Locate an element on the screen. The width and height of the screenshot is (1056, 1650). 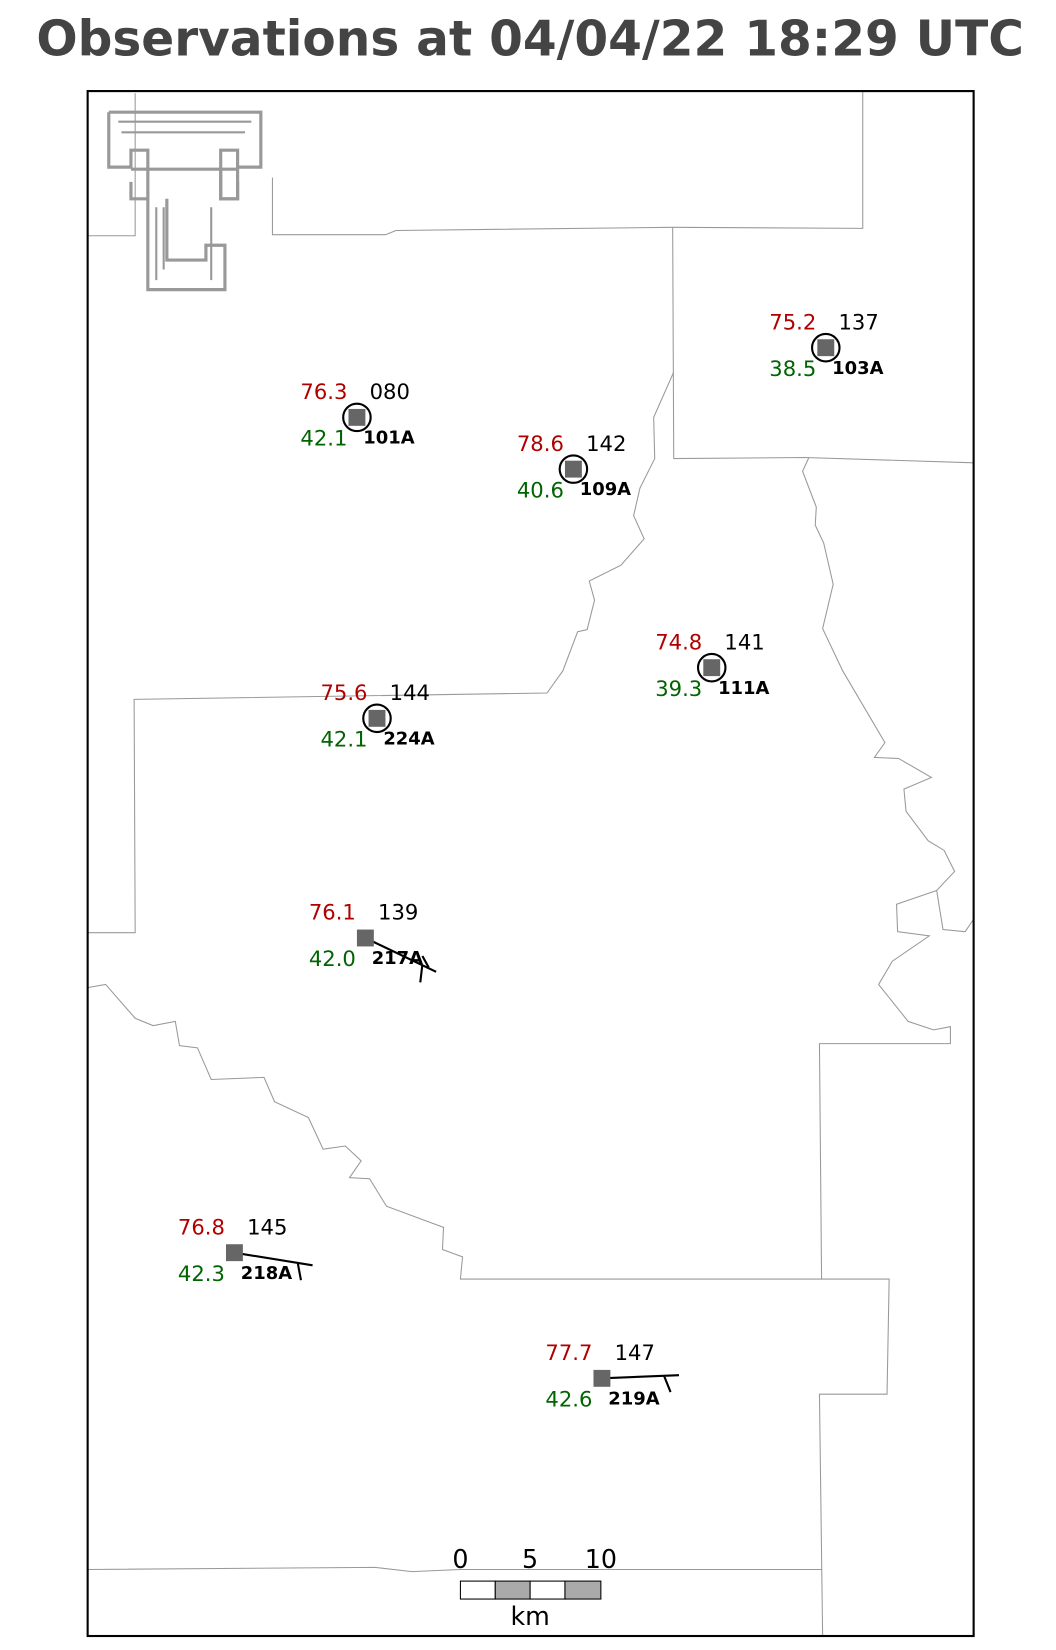
dewpoint: 42.3 is located at coordinates (201, 1273).